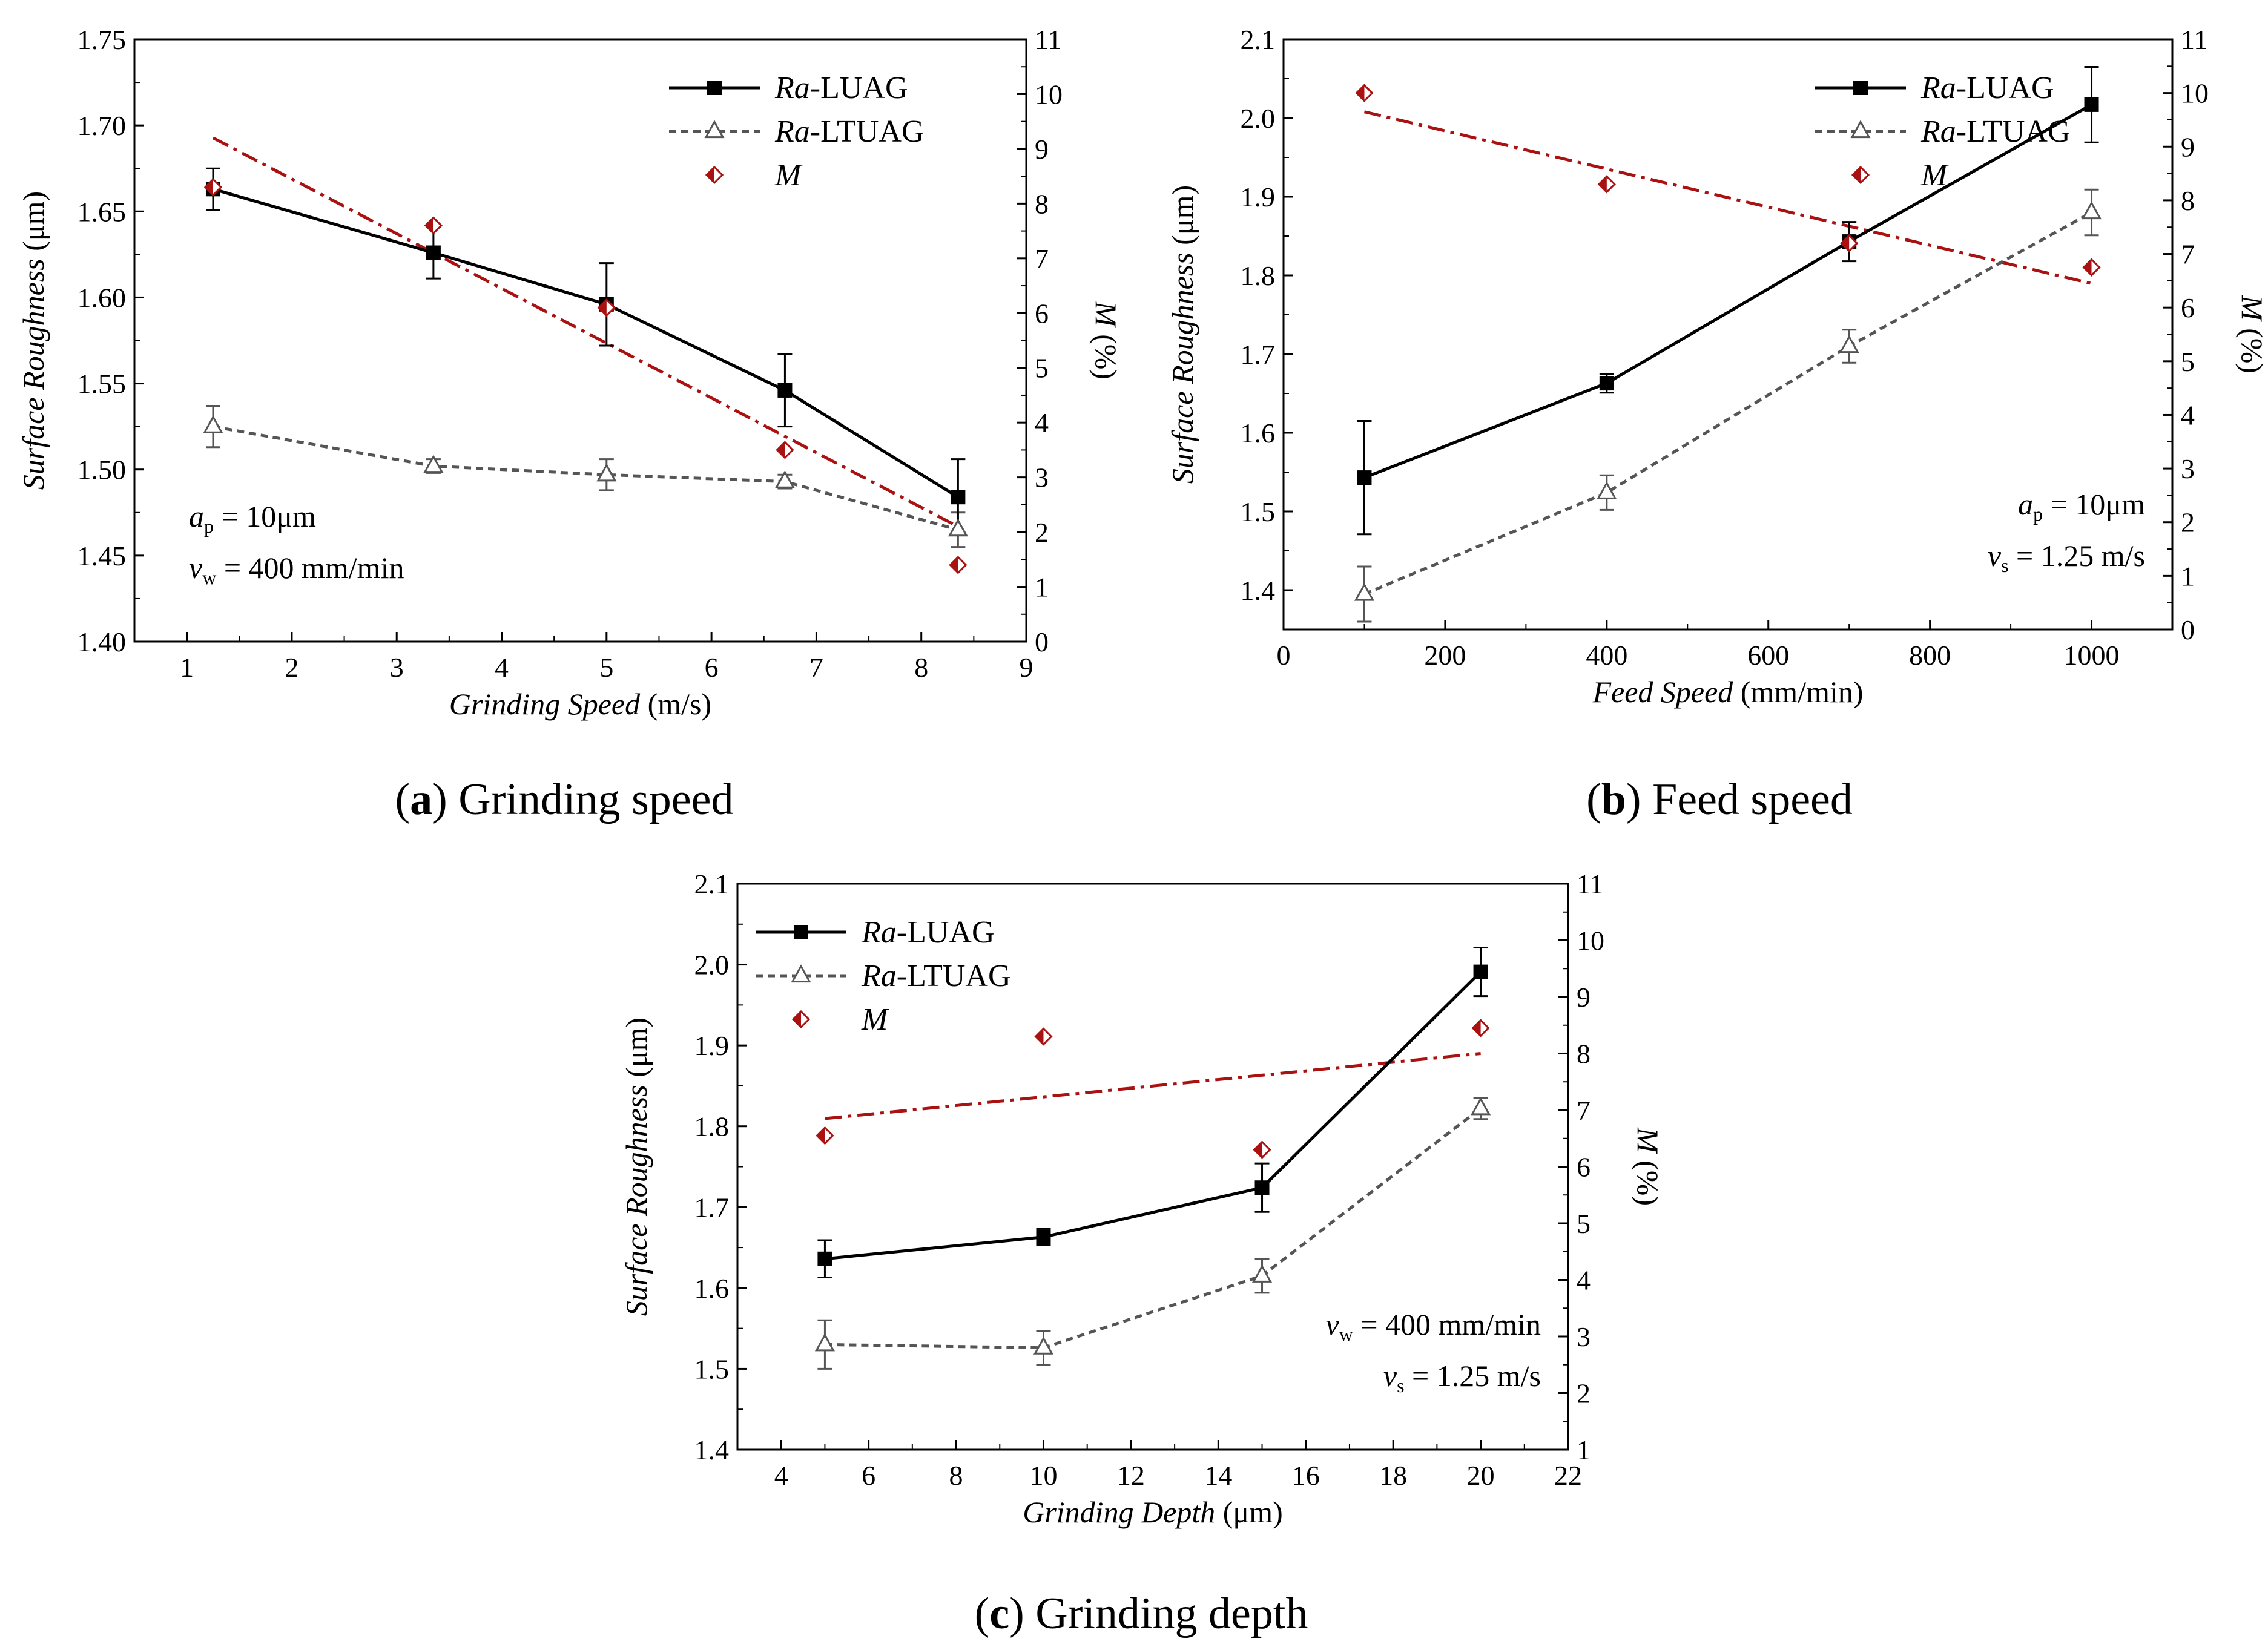 The height and width of the screenshot is (1650, 2268). What do you see at coordinates (1584, 1280) in the screenshot?
I see `y2-tick-label: 4` at bounding box center [1584, 1280].